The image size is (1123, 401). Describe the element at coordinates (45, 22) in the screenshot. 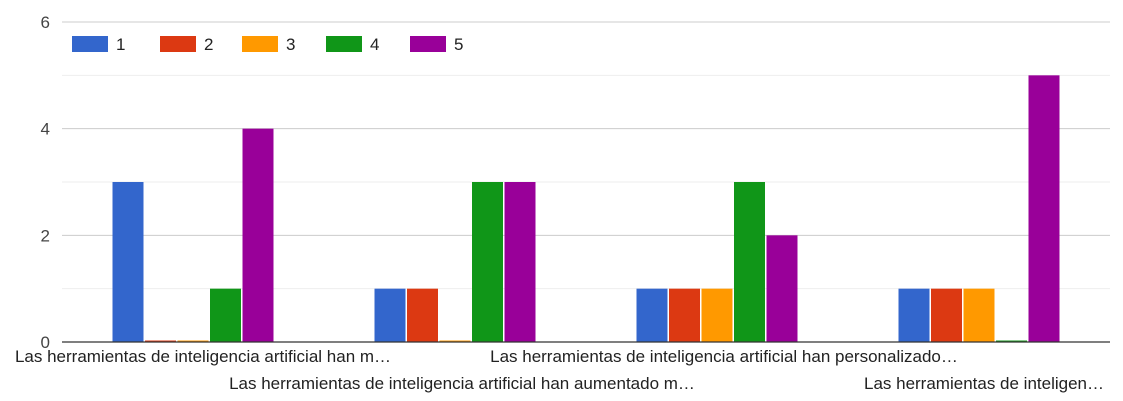

I see `y-tick-label: 6` at that location.